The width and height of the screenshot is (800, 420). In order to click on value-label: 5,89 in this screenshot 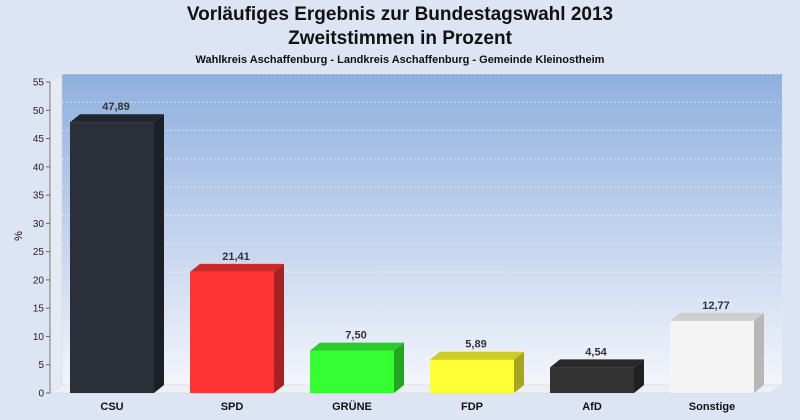, I will do `click(475, 345)`.